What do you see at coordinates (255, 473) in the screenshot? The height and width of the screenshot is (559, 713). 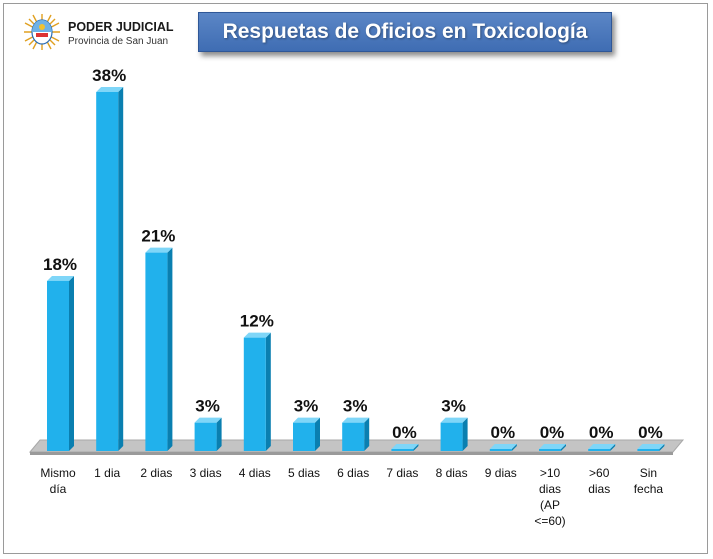 I see `x-tick-label: 4 dias` at bounding box center [255, 473].